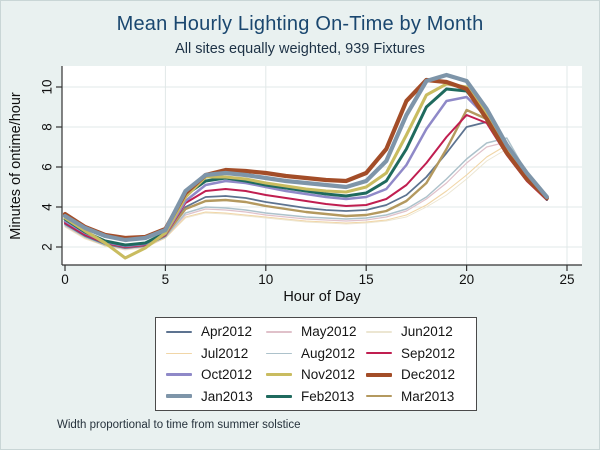 The width and height of the screenshot is (600, 450). I want to click on legend-label-oct2012: Oct2012, so click(227, 375).